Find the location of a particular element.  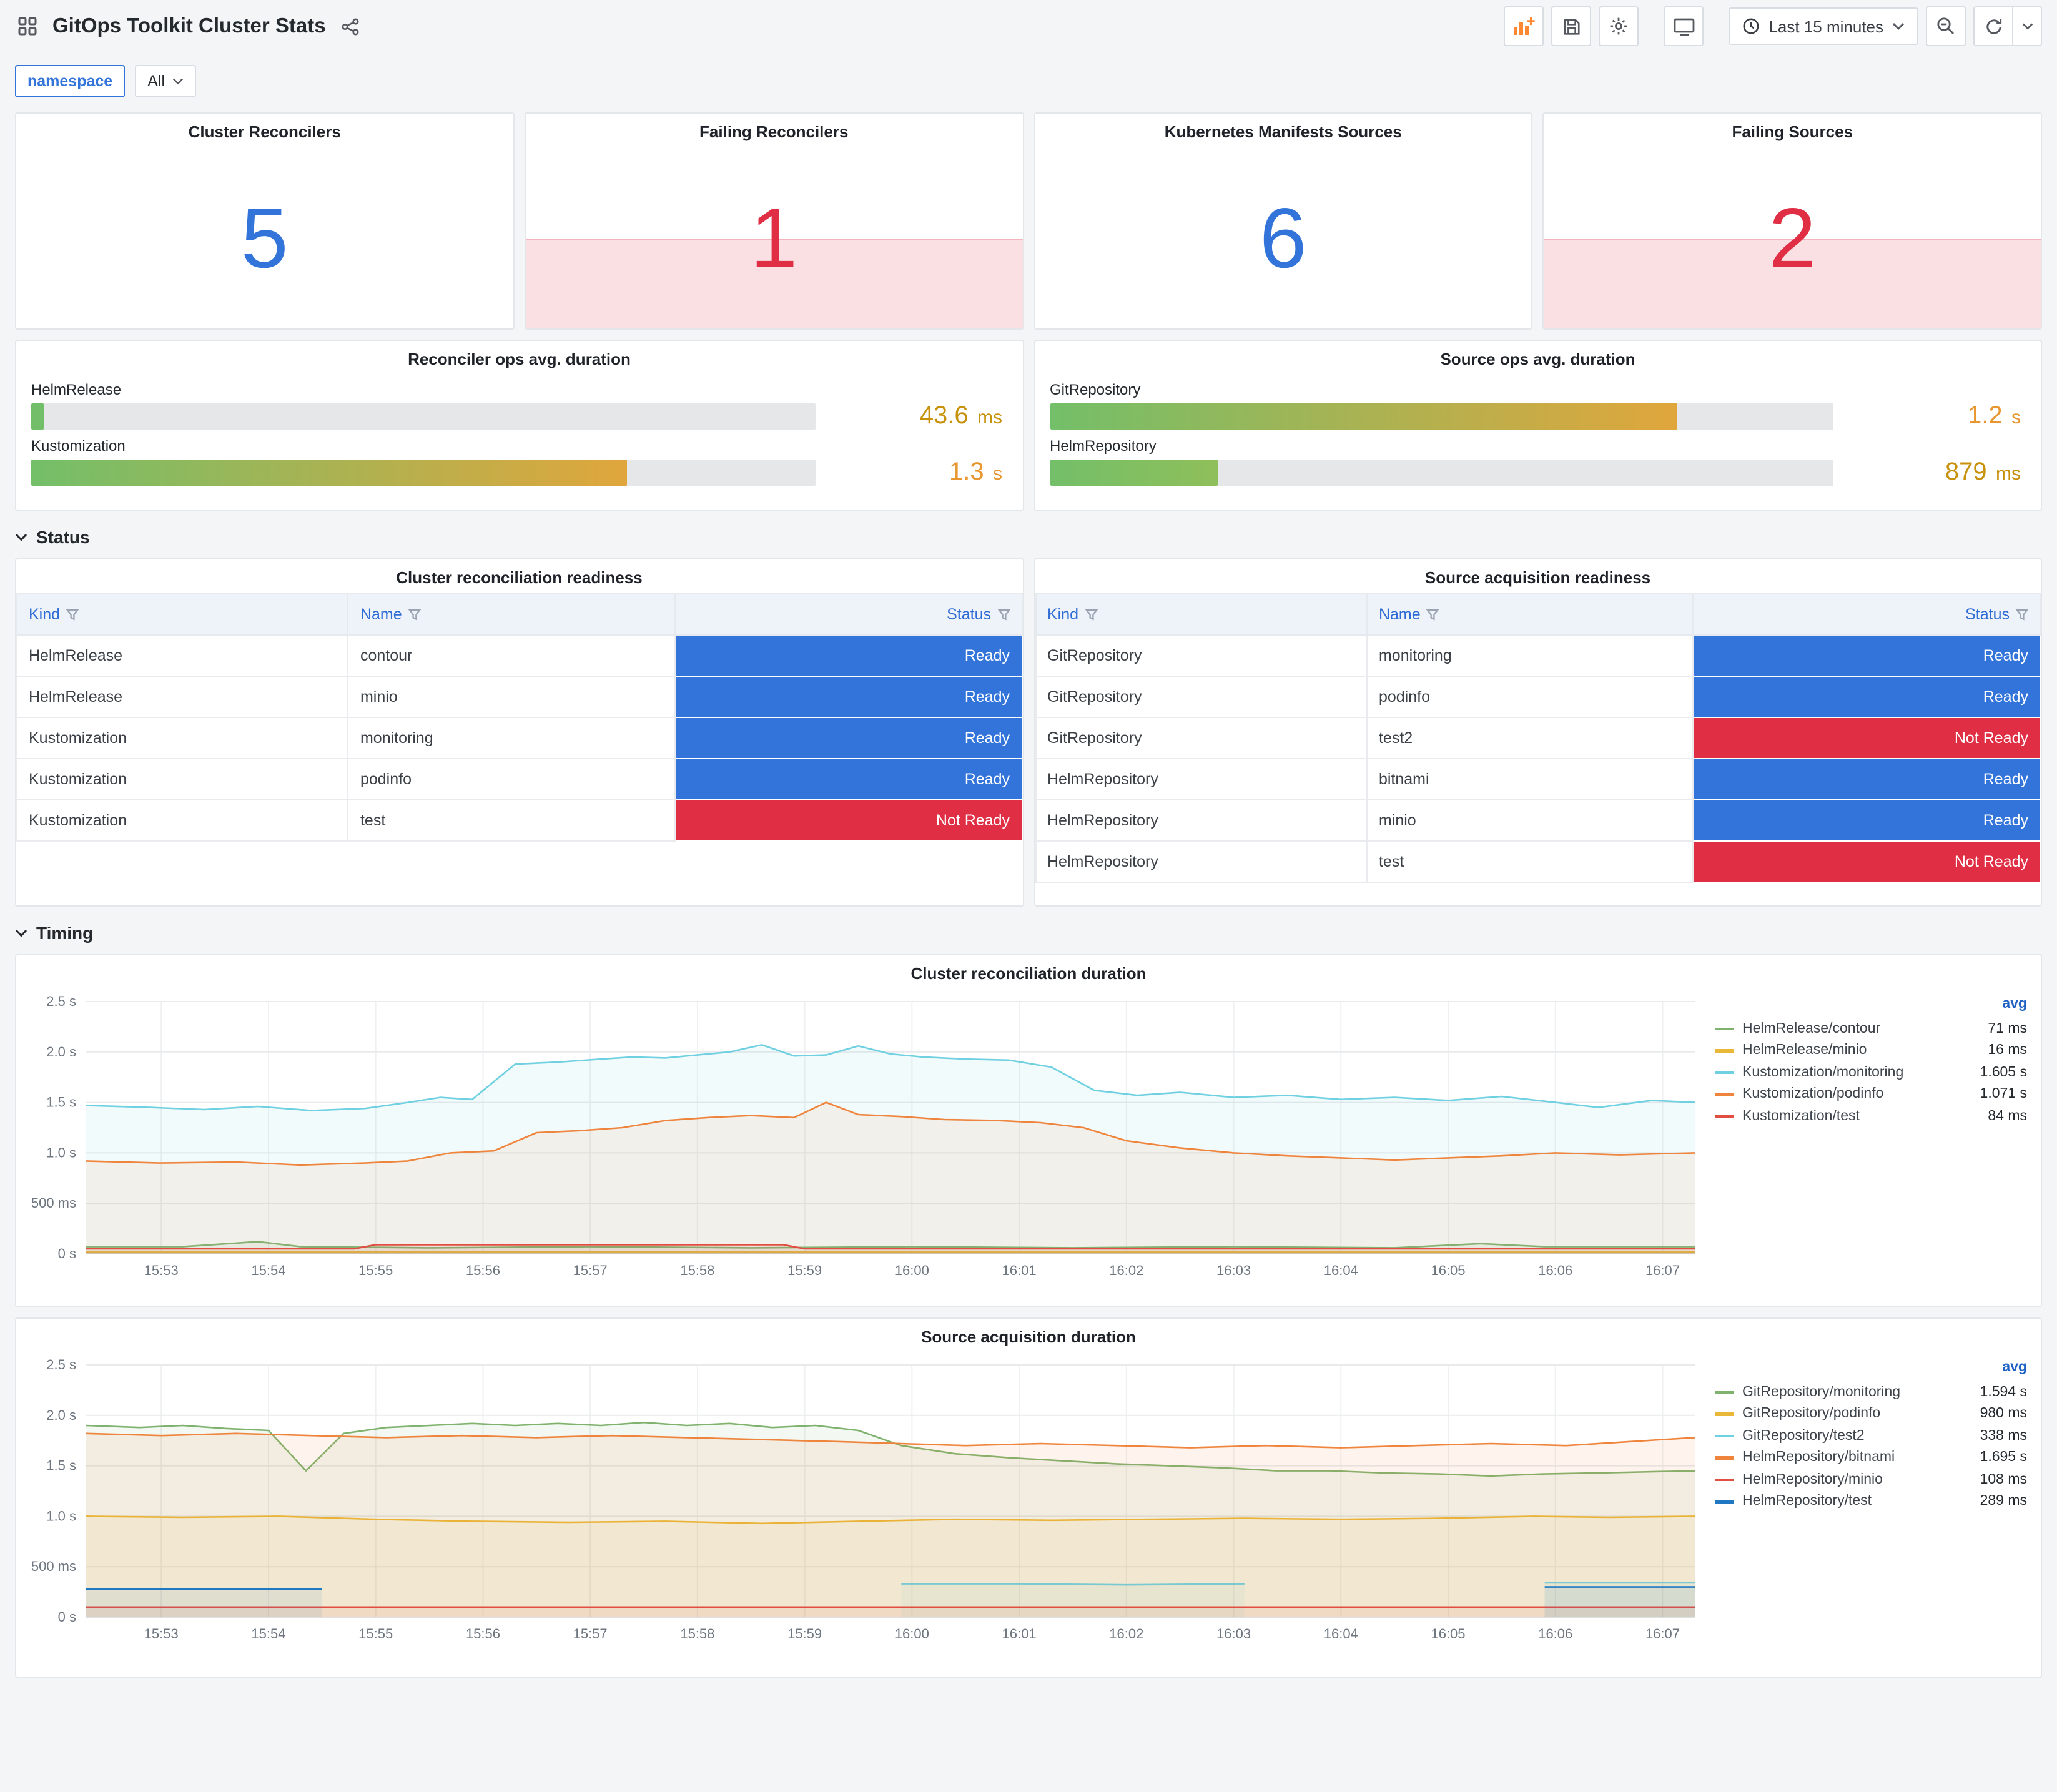

cell-status: Not Ready is located at coordinates (1867, 738).